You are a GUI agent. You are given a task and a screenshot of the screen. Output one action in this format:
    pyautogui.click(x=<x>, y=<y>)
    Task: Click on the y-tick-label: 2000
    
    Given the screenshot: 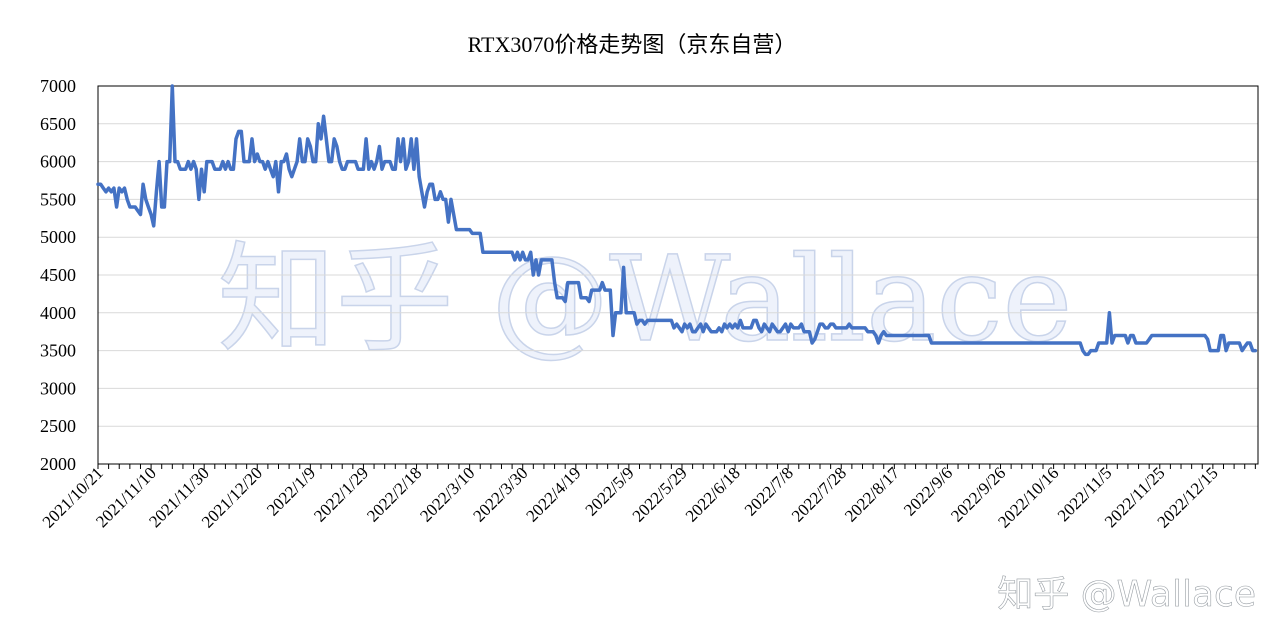 What is the action you would take?
    pyautogui.click(x=58, y=464)
    